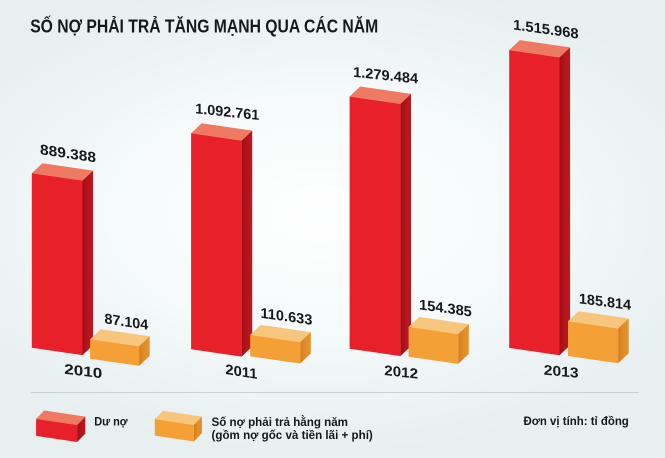 Image resolution: width=665 pixels, height=458 pixels. What do you see at coordinates (227, 112) in the screenshot?
I see `svg-text: 1.092.761` at bounding box center [227, 112].